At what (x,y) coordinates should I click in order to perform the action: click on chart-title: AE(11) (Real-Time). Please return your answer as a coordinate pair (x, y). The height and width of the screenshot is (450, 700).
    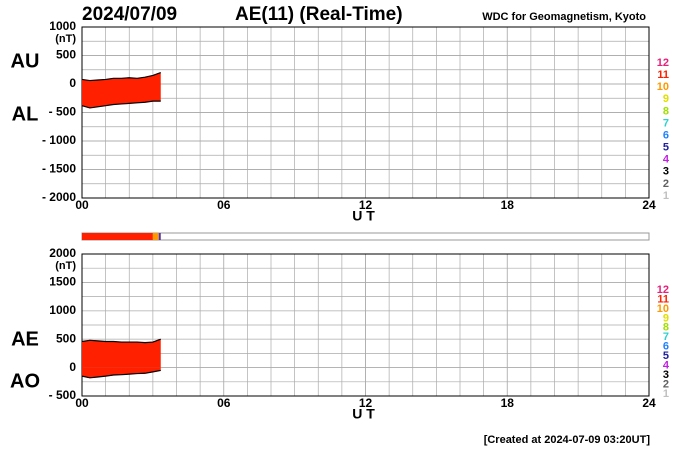
    Looking at the image, I should click on (319, 14).